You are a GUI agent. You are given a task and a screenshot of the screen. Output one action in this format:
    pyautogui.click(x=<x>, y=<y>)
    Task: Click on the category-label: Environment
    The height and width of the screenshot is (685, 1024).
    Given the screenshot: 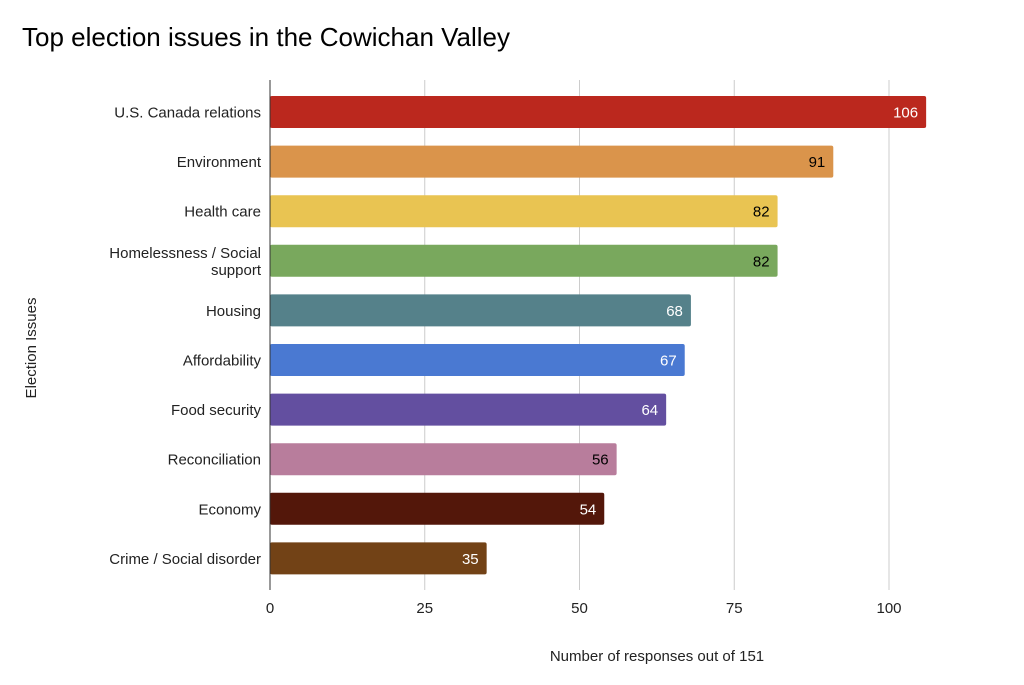 What is the action you would take?
    pyautogui.click(x=219, y=162)
    